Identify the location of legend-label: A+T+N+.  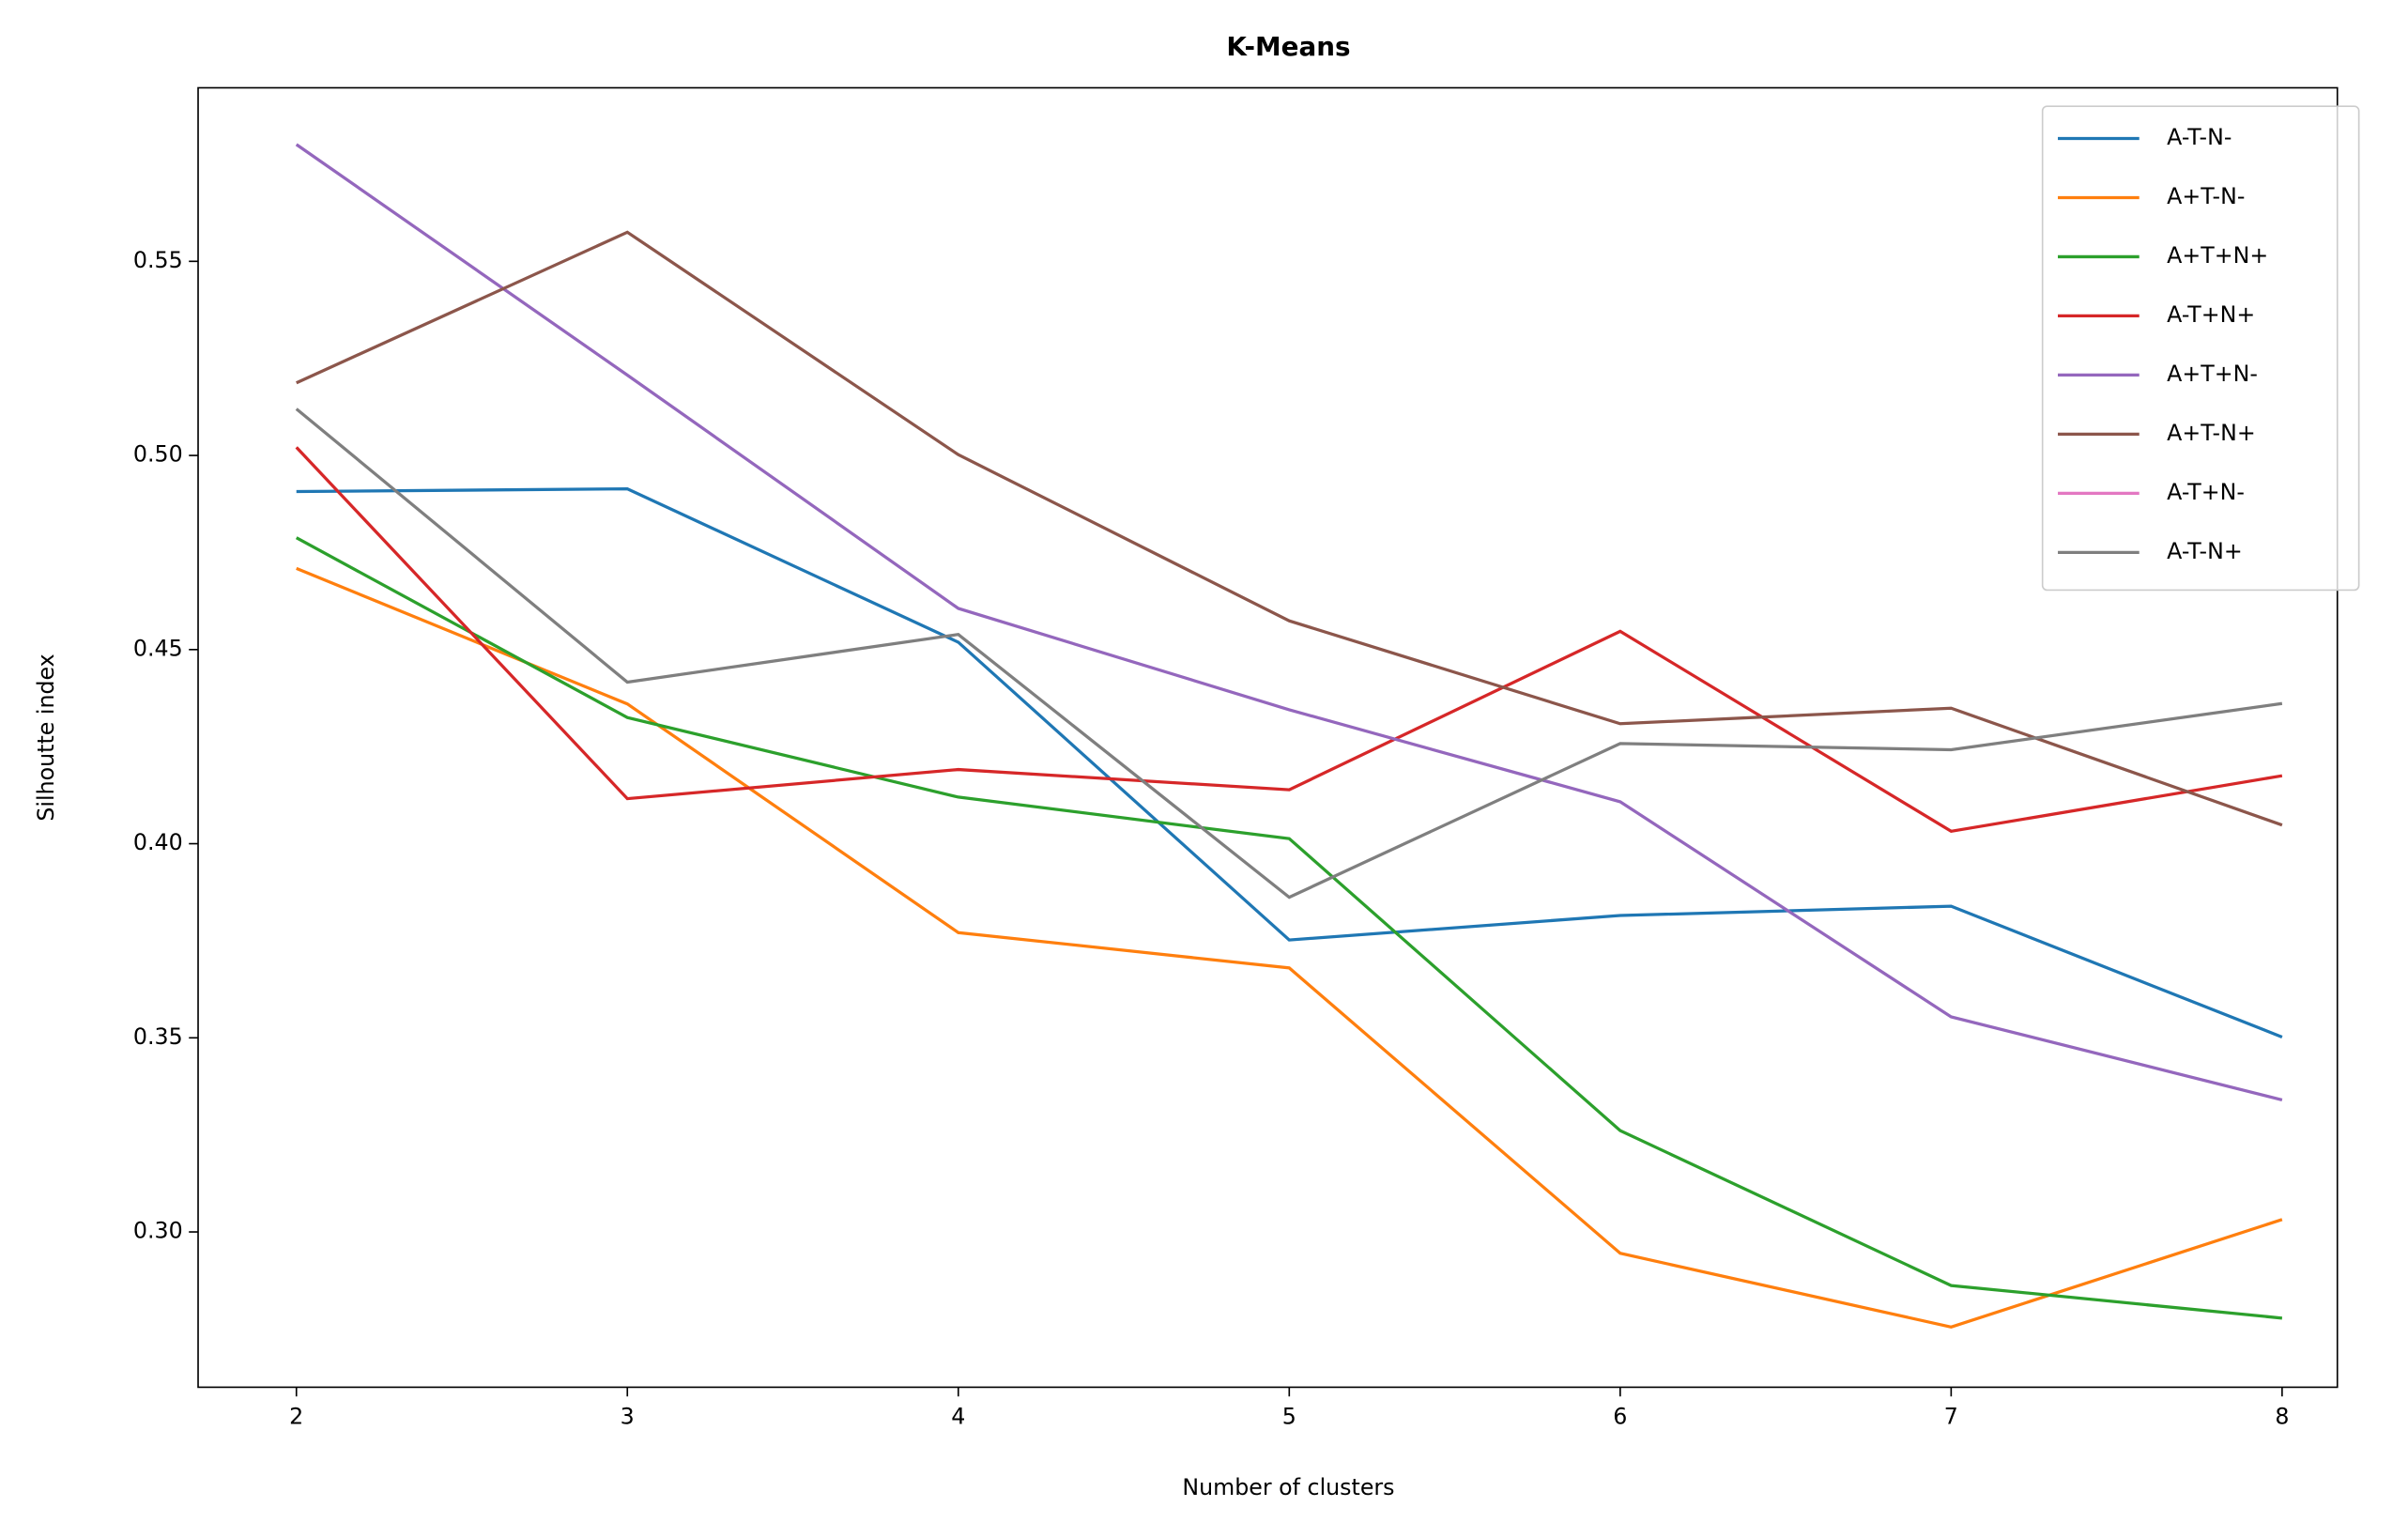
(2217, 255).